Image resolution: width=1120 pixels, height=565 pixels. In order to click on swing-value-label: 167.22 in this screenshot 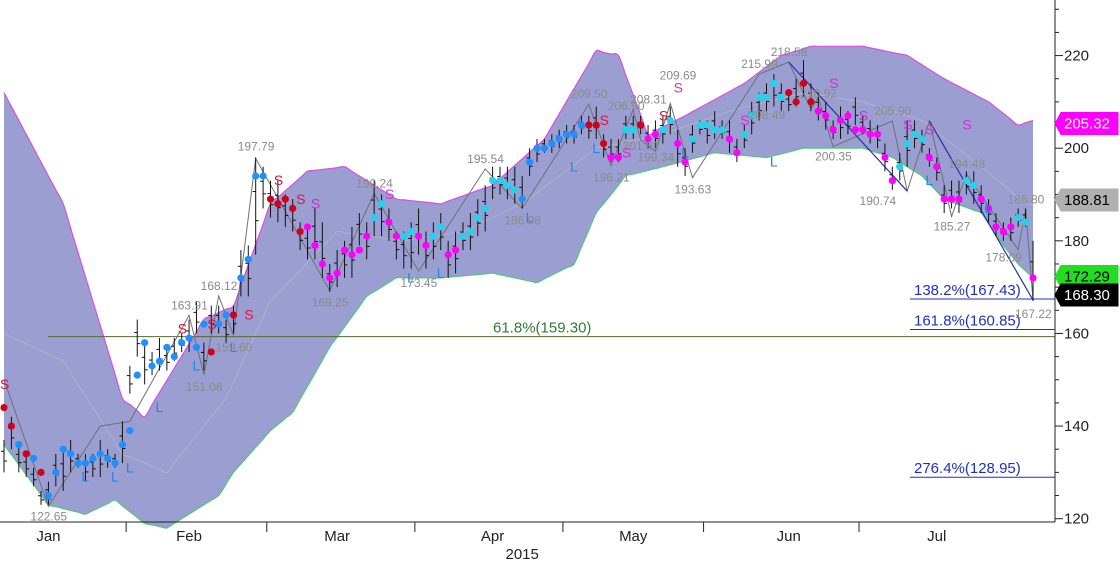, I will do `click(1033, 314)`.